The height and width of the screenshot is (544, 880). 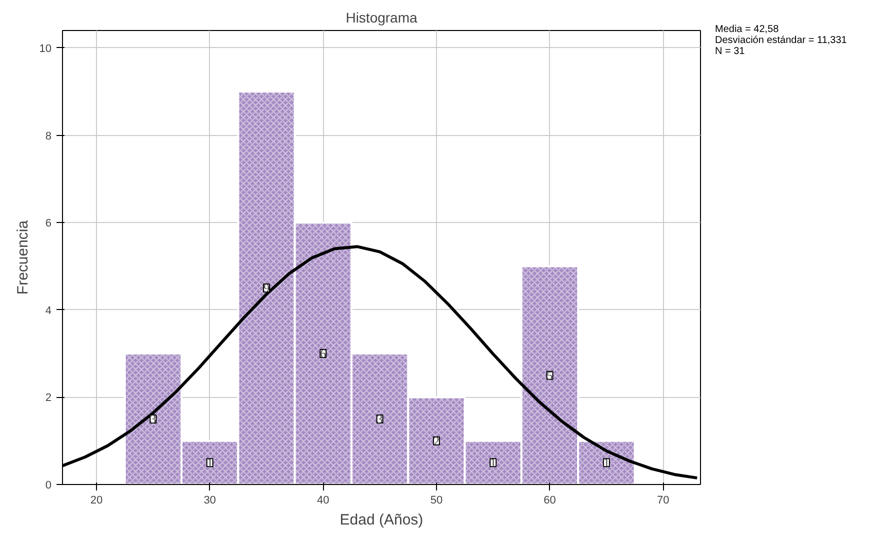 What do you see at coordinates (323, 353) in the screenshot?
I see `data-label: 6` at bounding box center [323, 353].